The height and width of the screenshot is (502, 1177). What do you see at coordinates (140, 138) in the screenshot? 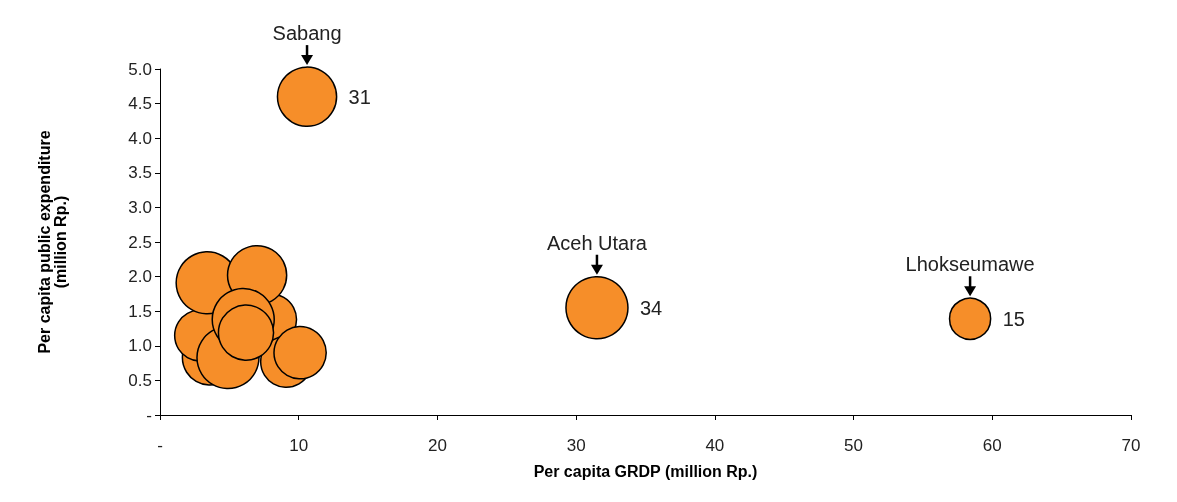
I see `y-tick-label: 4.0` at bounding box center [140, 138].